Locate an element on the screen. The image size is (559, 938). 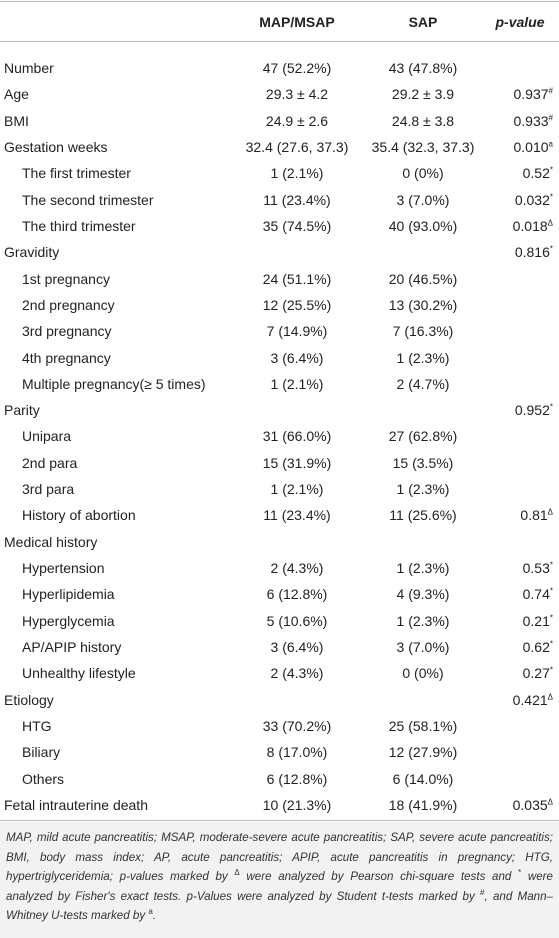
cell-value: 20 (46.5%) is located at coordinates (423, 278).